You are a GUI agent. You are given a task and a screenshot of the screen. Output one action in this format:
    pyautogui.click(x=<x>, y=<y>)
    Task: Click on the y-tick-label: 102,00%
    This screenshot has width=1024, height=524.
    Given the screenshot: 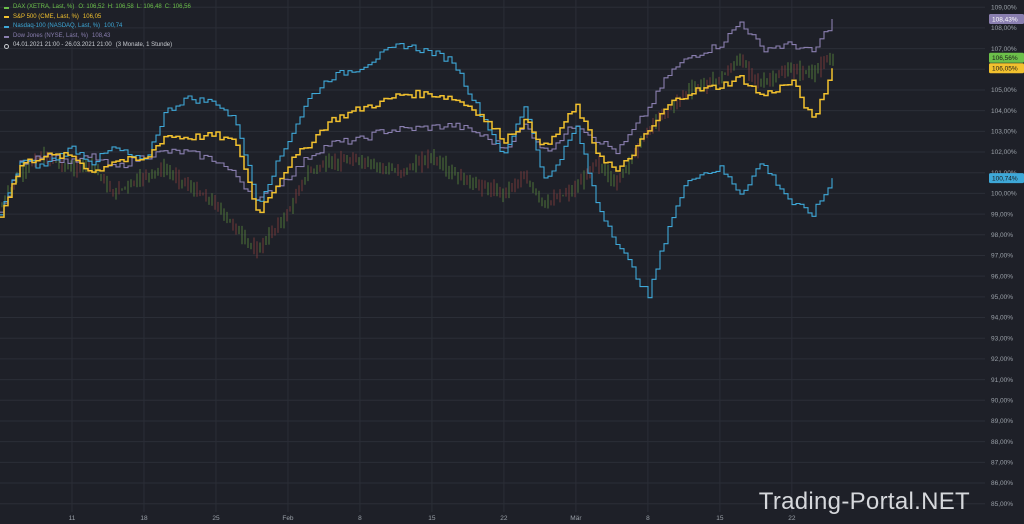 What is the action you would take?
    pyautogui.click(x=1004, y=152)
    